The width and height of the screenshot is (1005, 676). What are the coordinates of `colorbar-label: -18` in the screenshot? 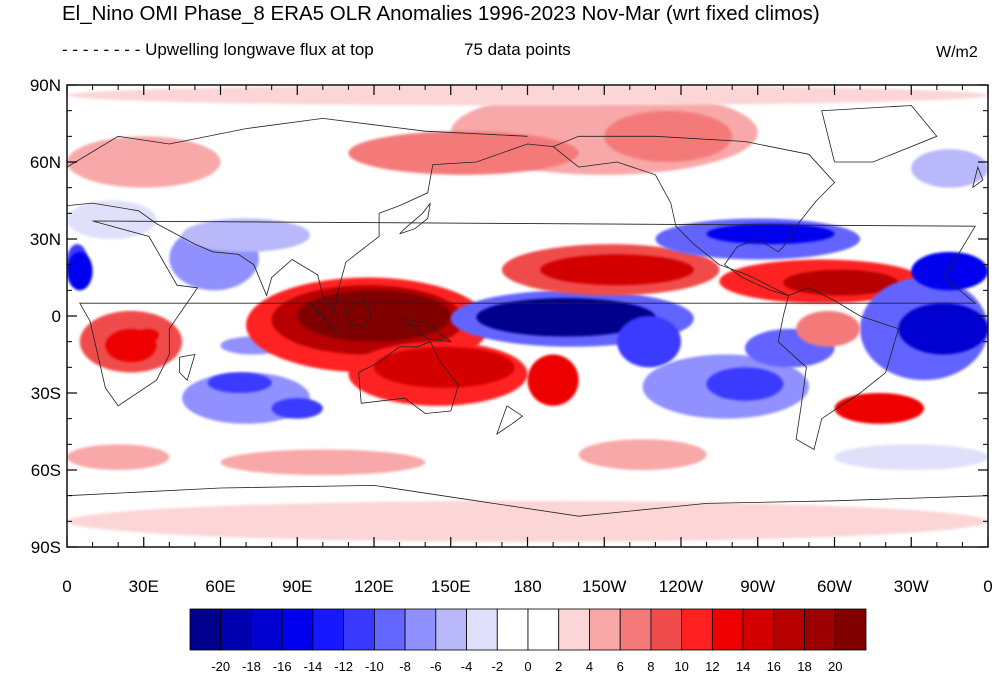 It's located at (251, 666).